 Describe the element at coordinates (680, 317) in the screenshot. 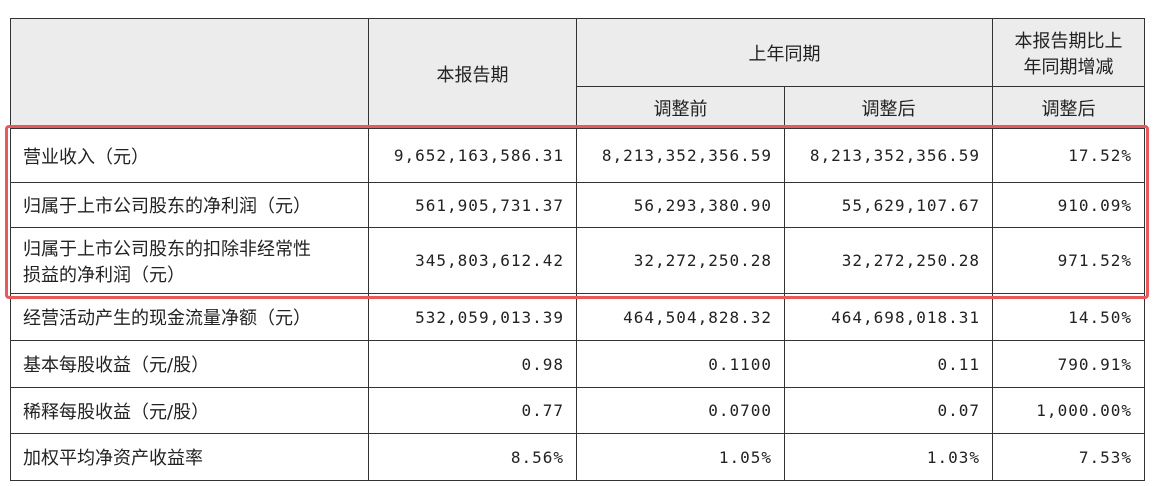

I see `cell-value: 464,504,828.32` at that location.